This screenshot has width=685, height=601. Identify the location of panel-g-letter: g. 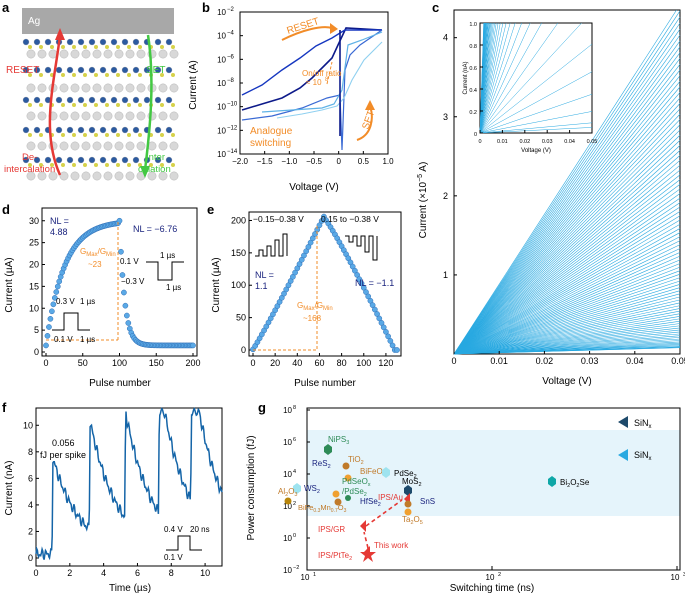
(262, 407).